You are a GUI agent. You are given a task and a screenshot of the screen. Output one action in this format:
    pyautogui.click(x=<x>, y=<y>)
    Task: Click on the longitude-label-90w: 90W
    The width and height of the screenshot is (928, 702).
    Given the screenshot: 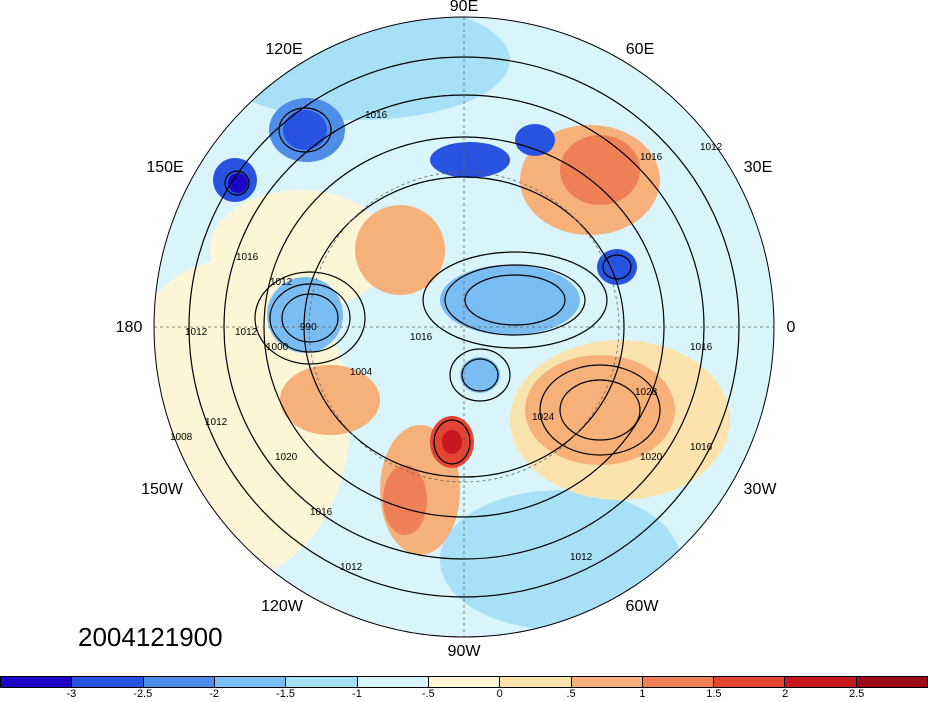 What is the action you would take?
    pyautogui.click(x=464, y=651)
    